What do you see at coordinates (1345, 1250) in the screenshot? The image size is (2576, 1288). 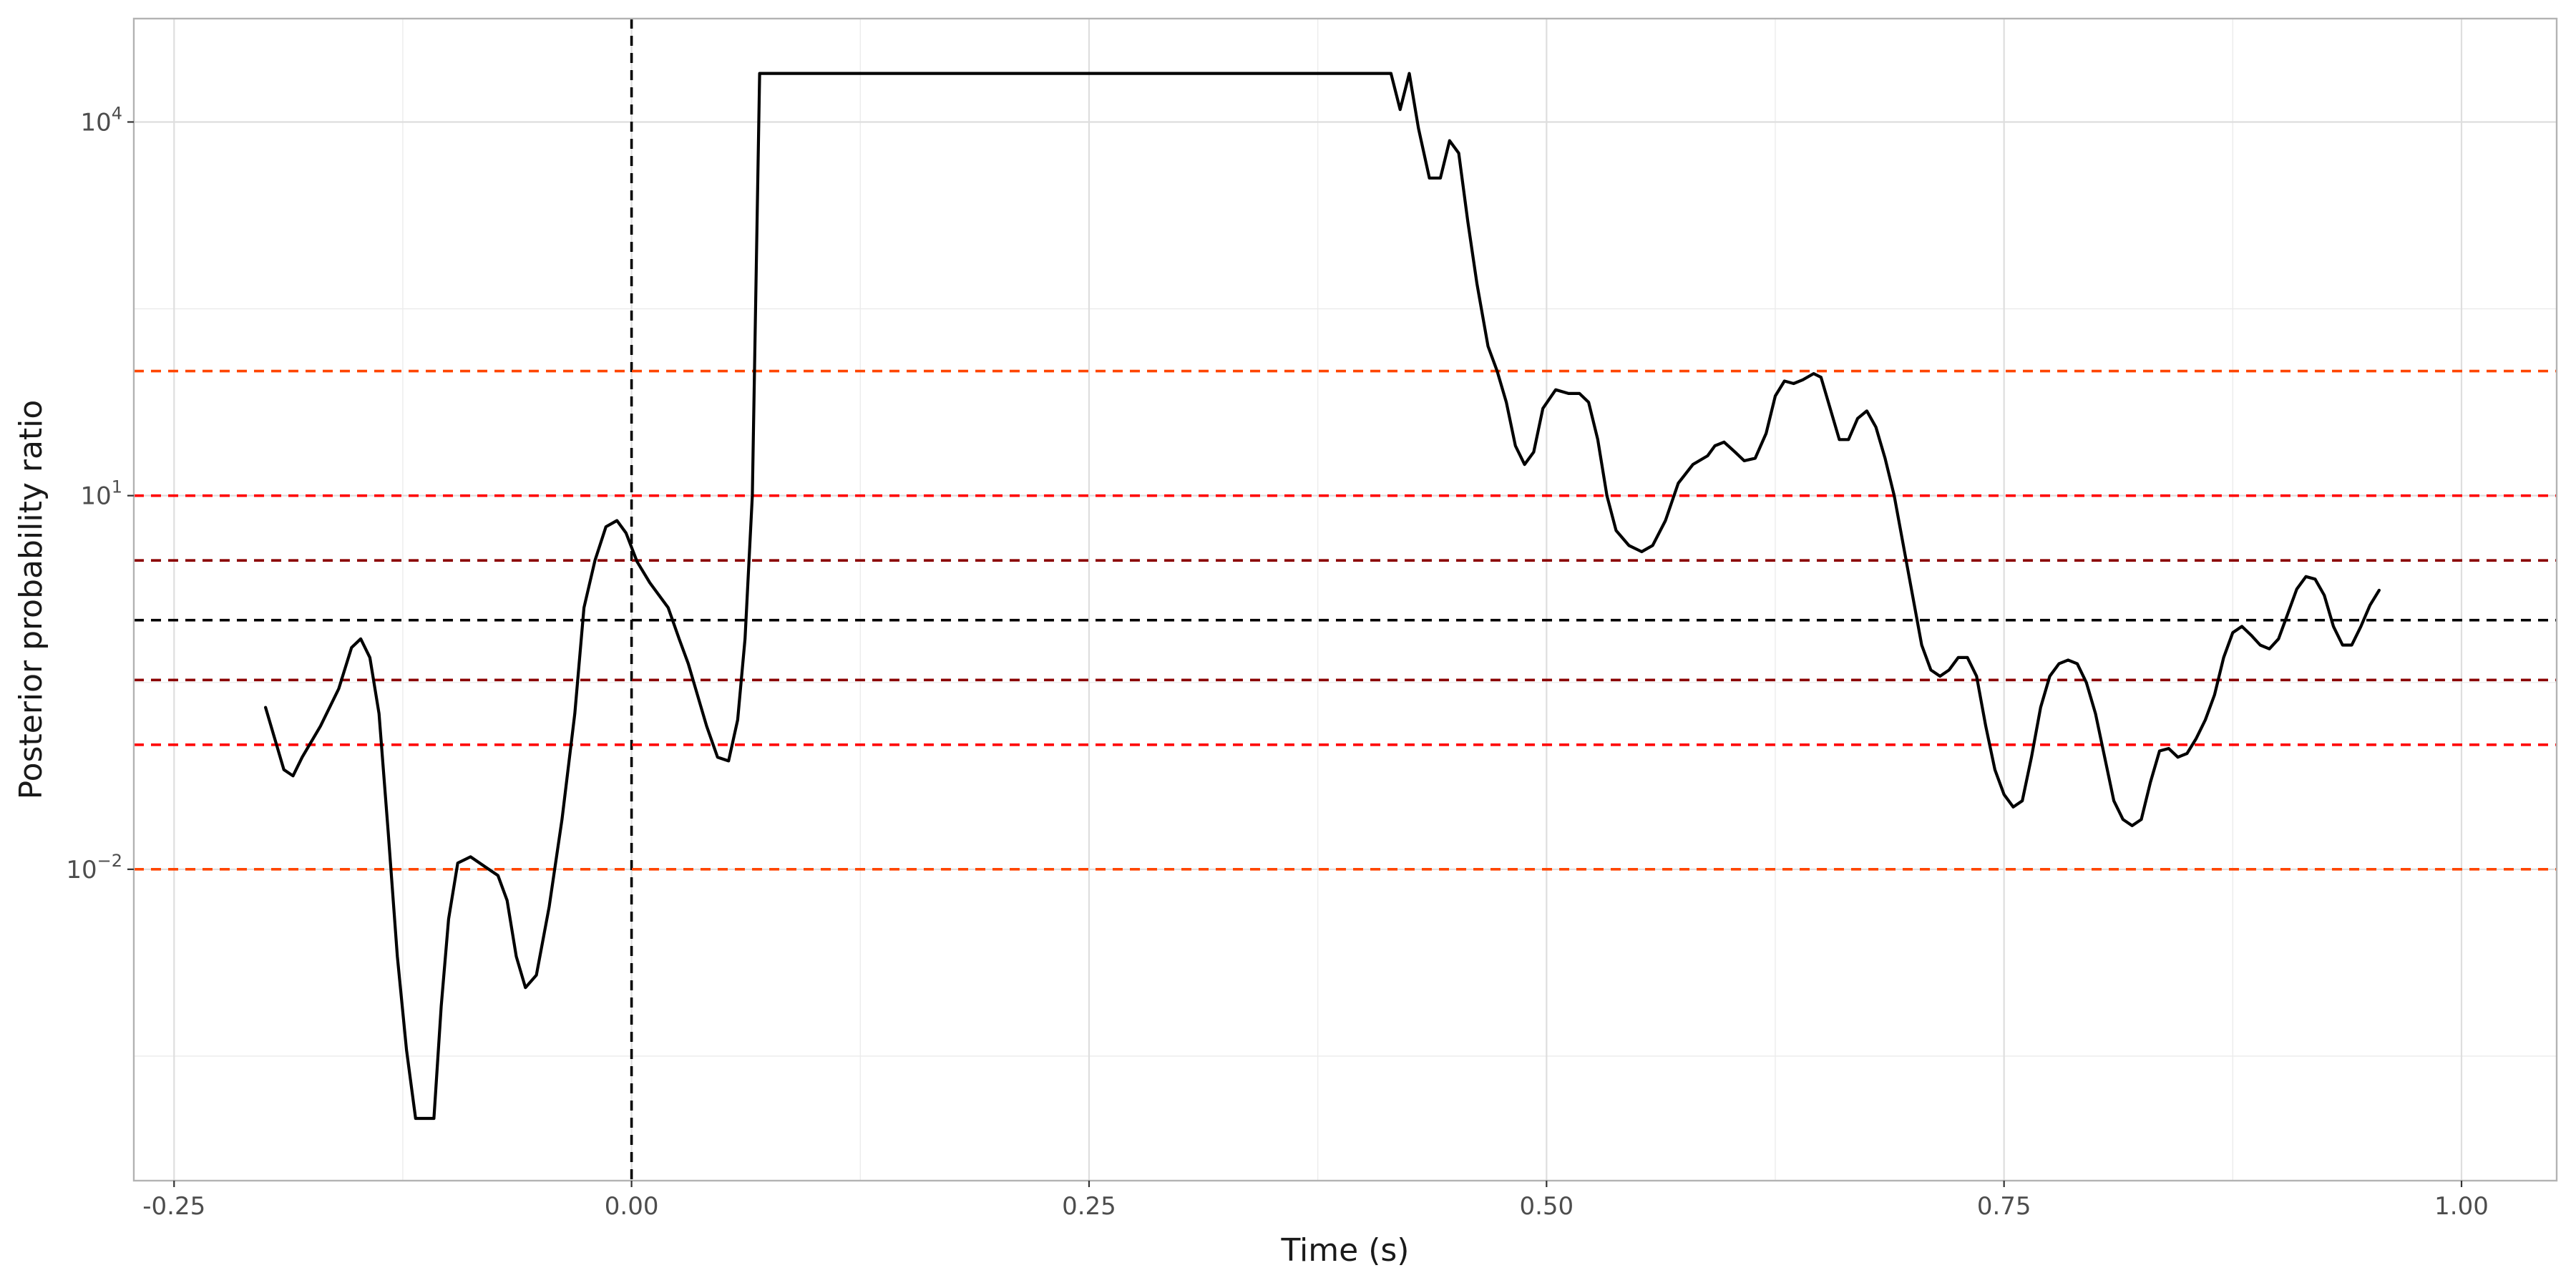 I see `x-axis-title: Time (s)` at bounding box center [1345, 1250].